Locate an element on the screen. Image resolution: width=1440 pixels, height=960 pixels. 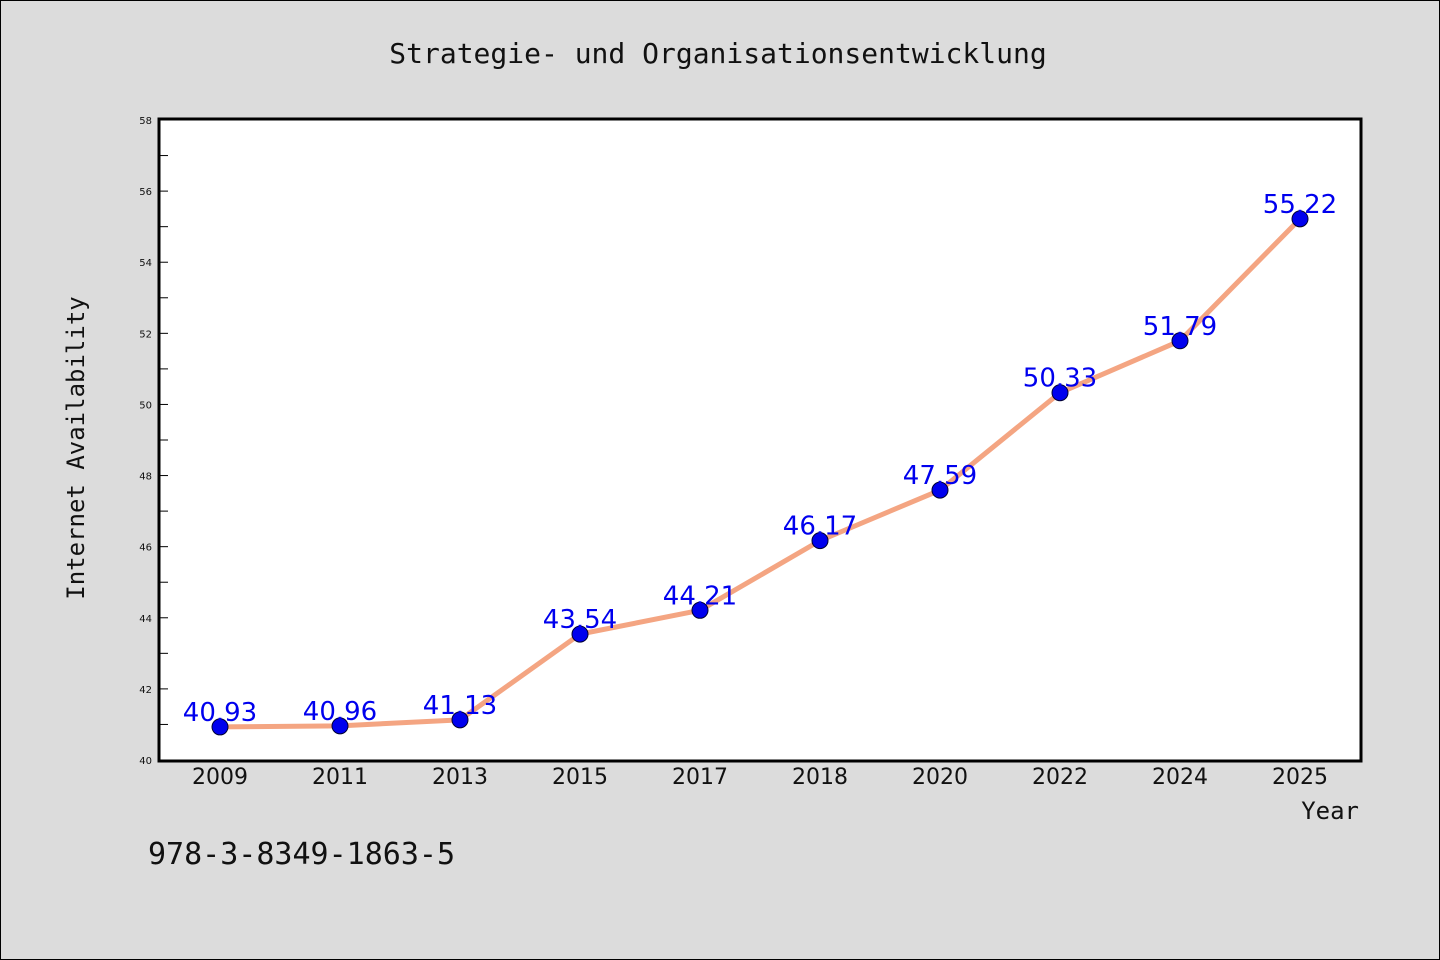
isbn-text: 978-3-8349-1863-5 is located at coordinates (301, 854).